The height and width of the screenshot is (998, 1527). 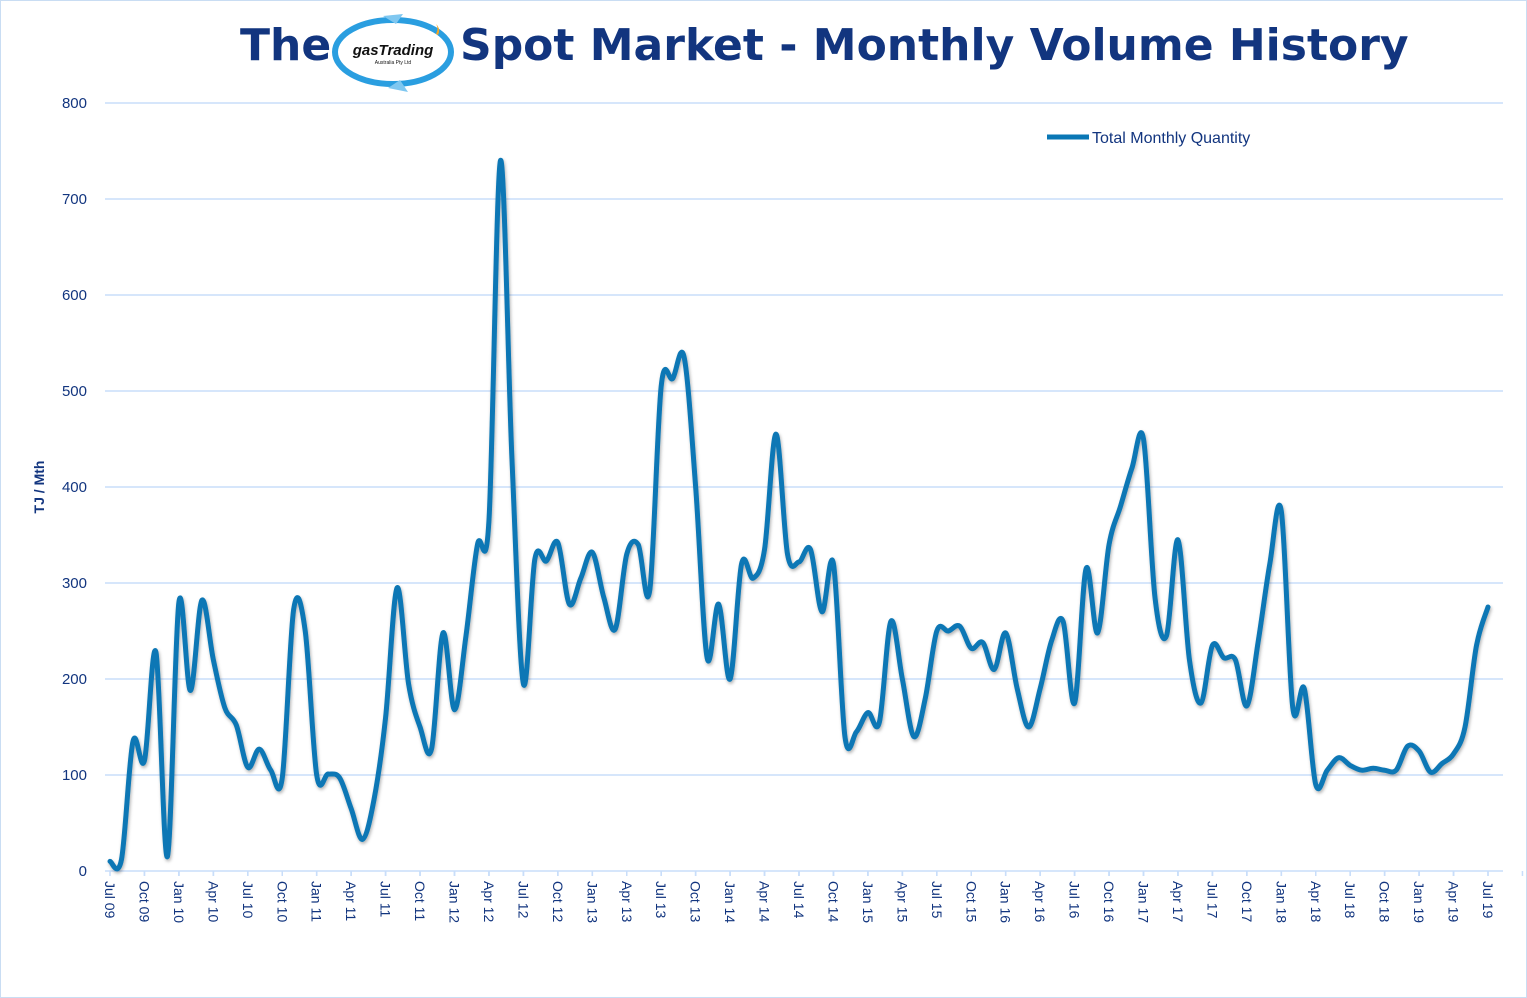 I want to click on chart-title: The Spot Market - Monthly Volume History, so click(x=763, y=48).